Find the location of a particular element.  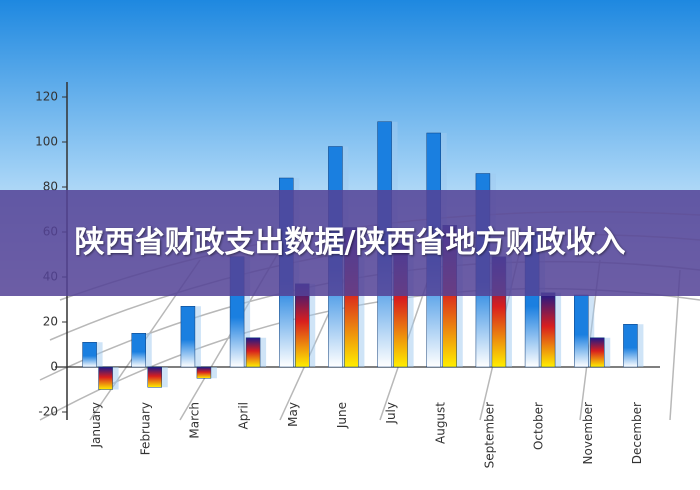

y-tick-label: 20 is located at coordinates (50, 322).